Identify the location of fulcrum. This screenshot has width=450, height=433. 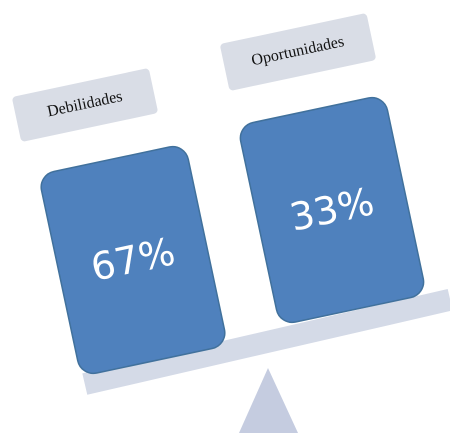
(268, 400).